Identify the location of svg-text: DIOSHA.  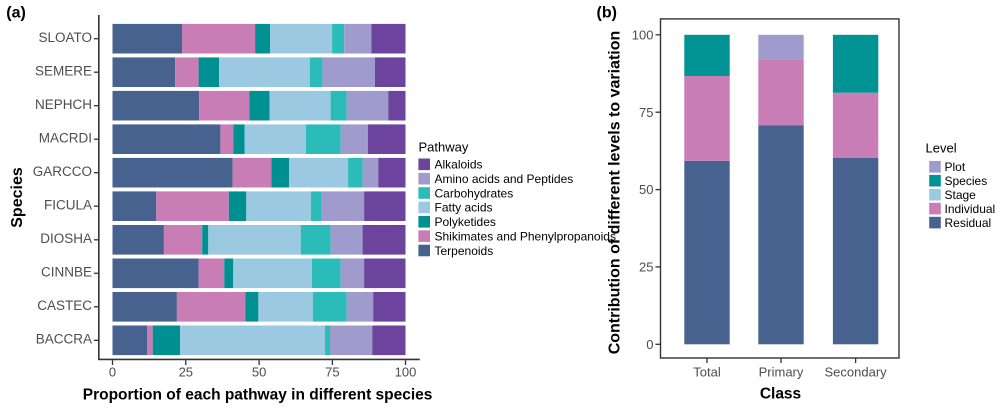
(66, 238).